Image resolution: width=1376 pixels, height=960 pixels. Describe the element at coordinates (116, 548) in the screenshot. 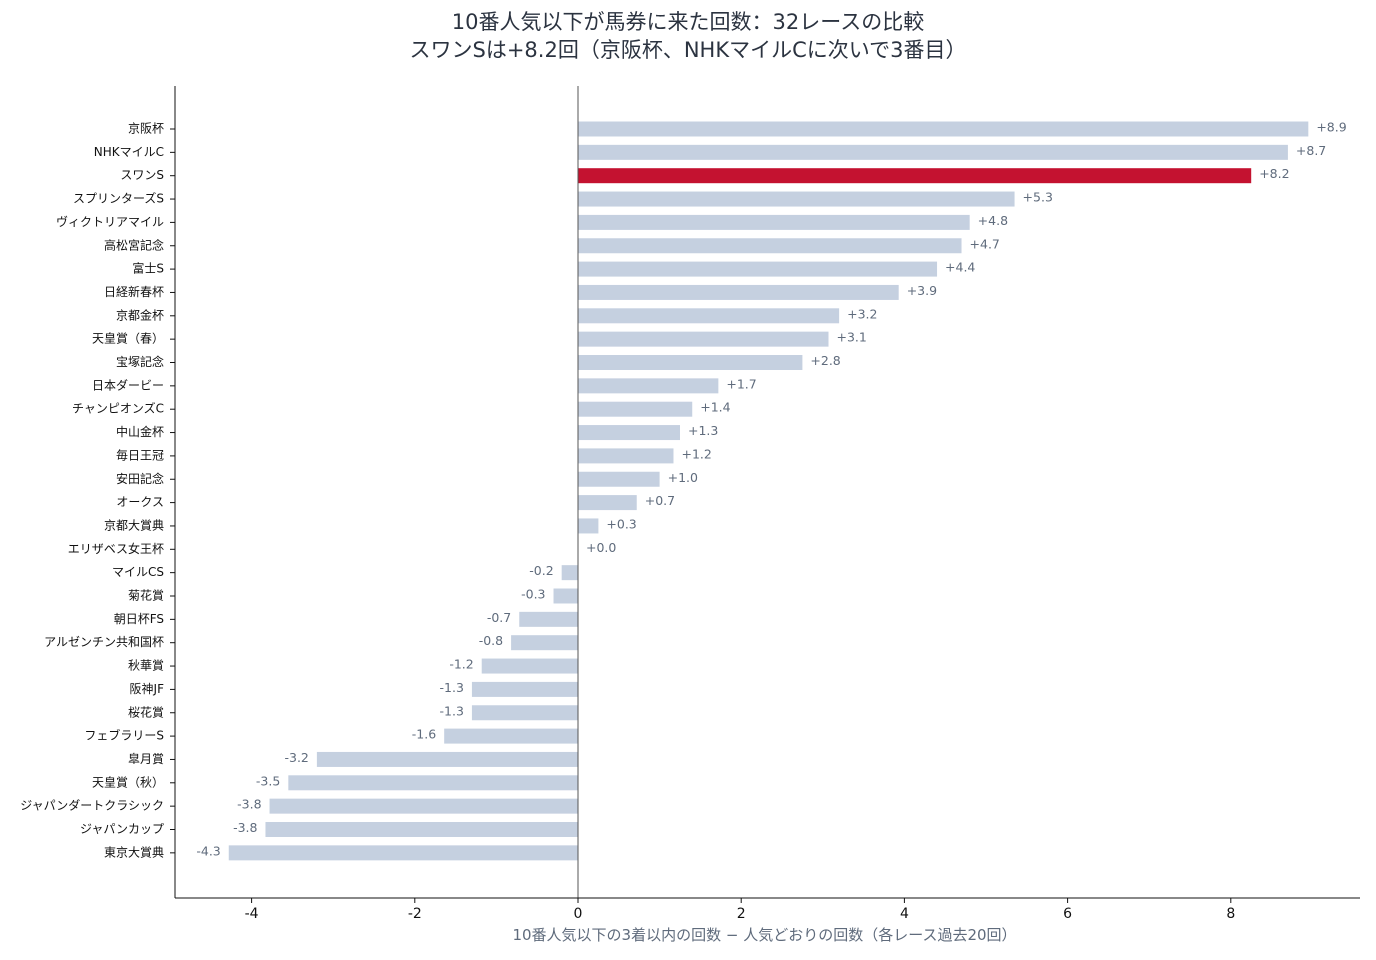

I see `category-label-18: エリザベス女王杯` at that location.